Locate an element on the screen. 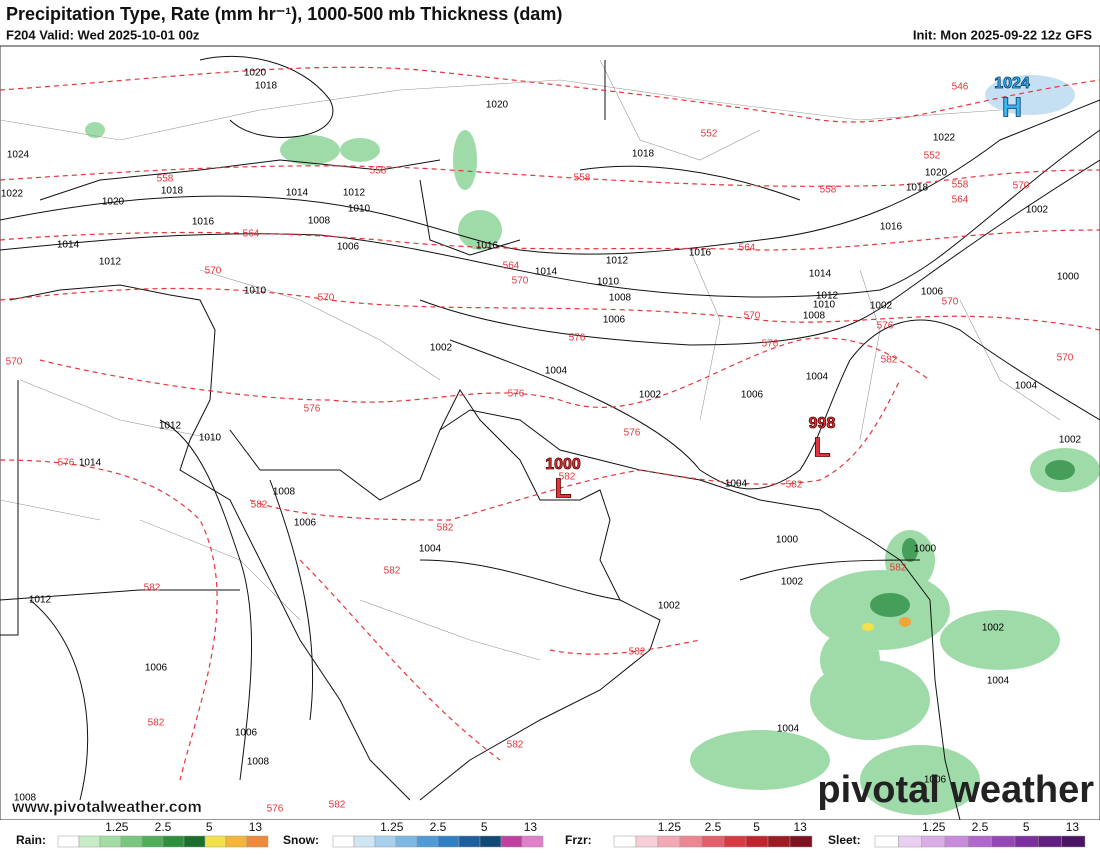 Image resolution: width=1100 pixels, height=855 pixels. init-time: Init: Mon 2025-09-22 12z GFS is located at coordinates (1002, 34).